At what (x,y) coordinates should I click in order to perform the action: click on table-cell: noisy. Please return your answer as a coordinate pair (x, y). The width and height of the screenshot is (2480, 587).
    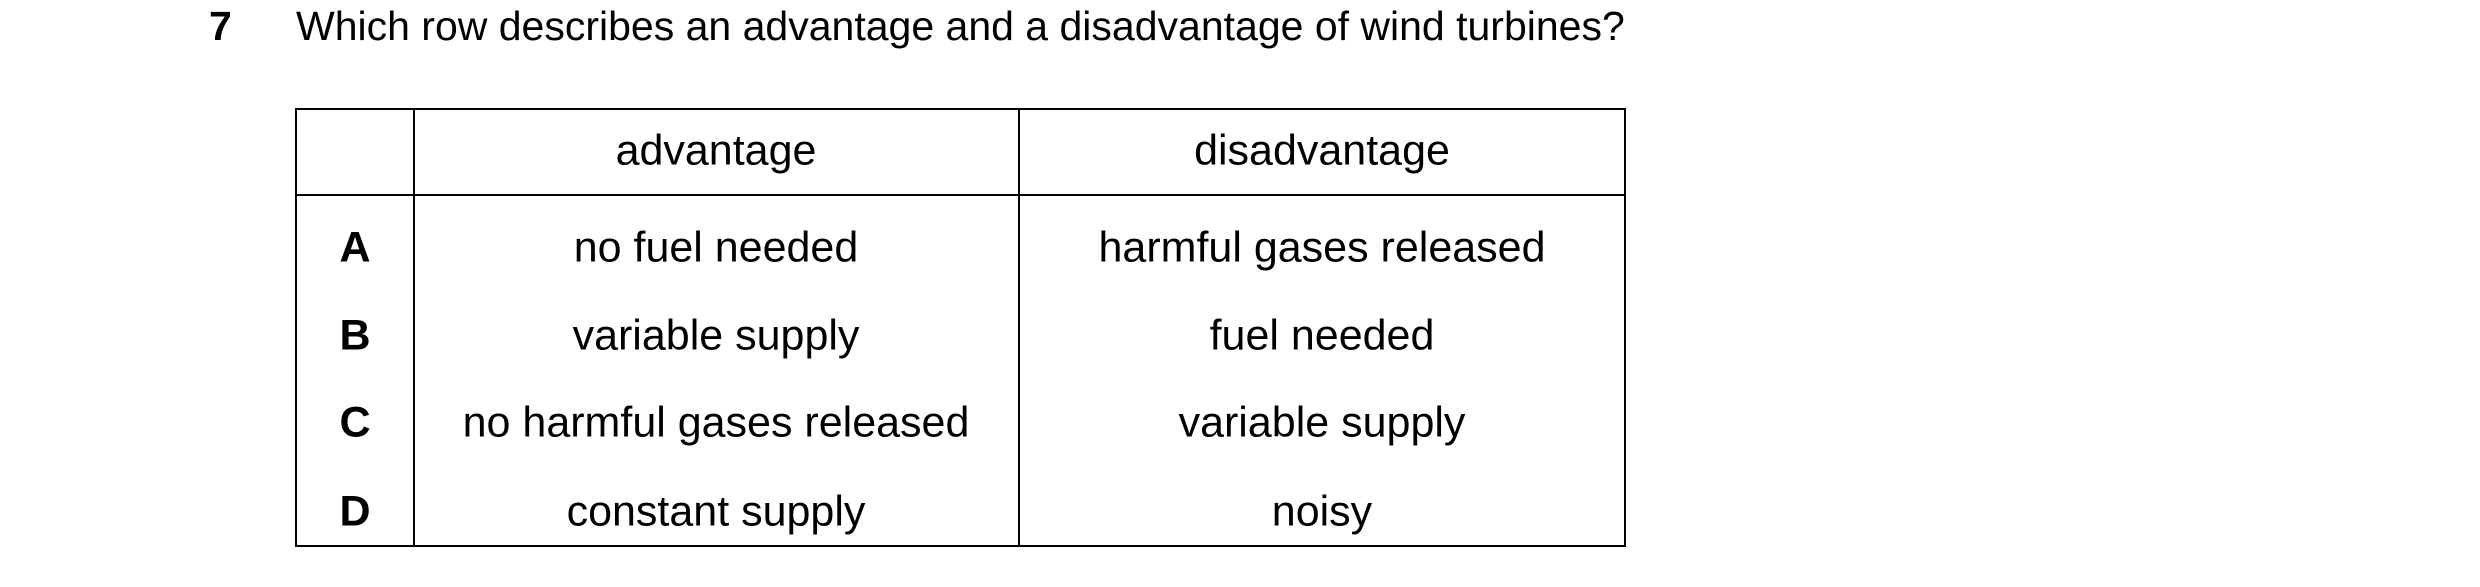
    Looking at the image, I should click on (1322, 511).